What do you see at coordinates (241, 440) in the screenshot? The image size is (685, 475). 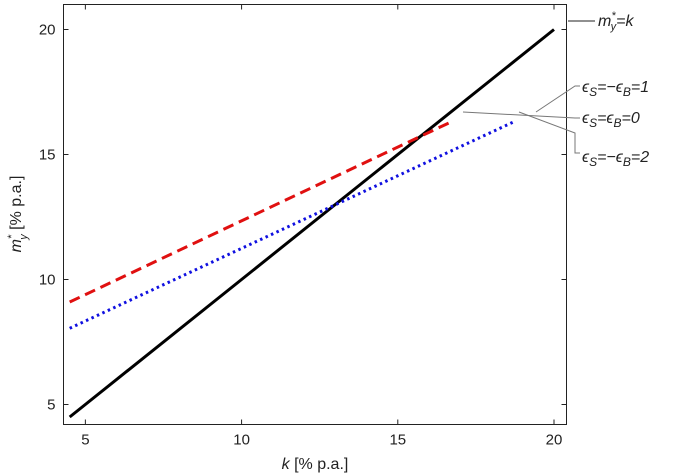 I see `x-tick-label: 10` at bounding box center [241, 440].